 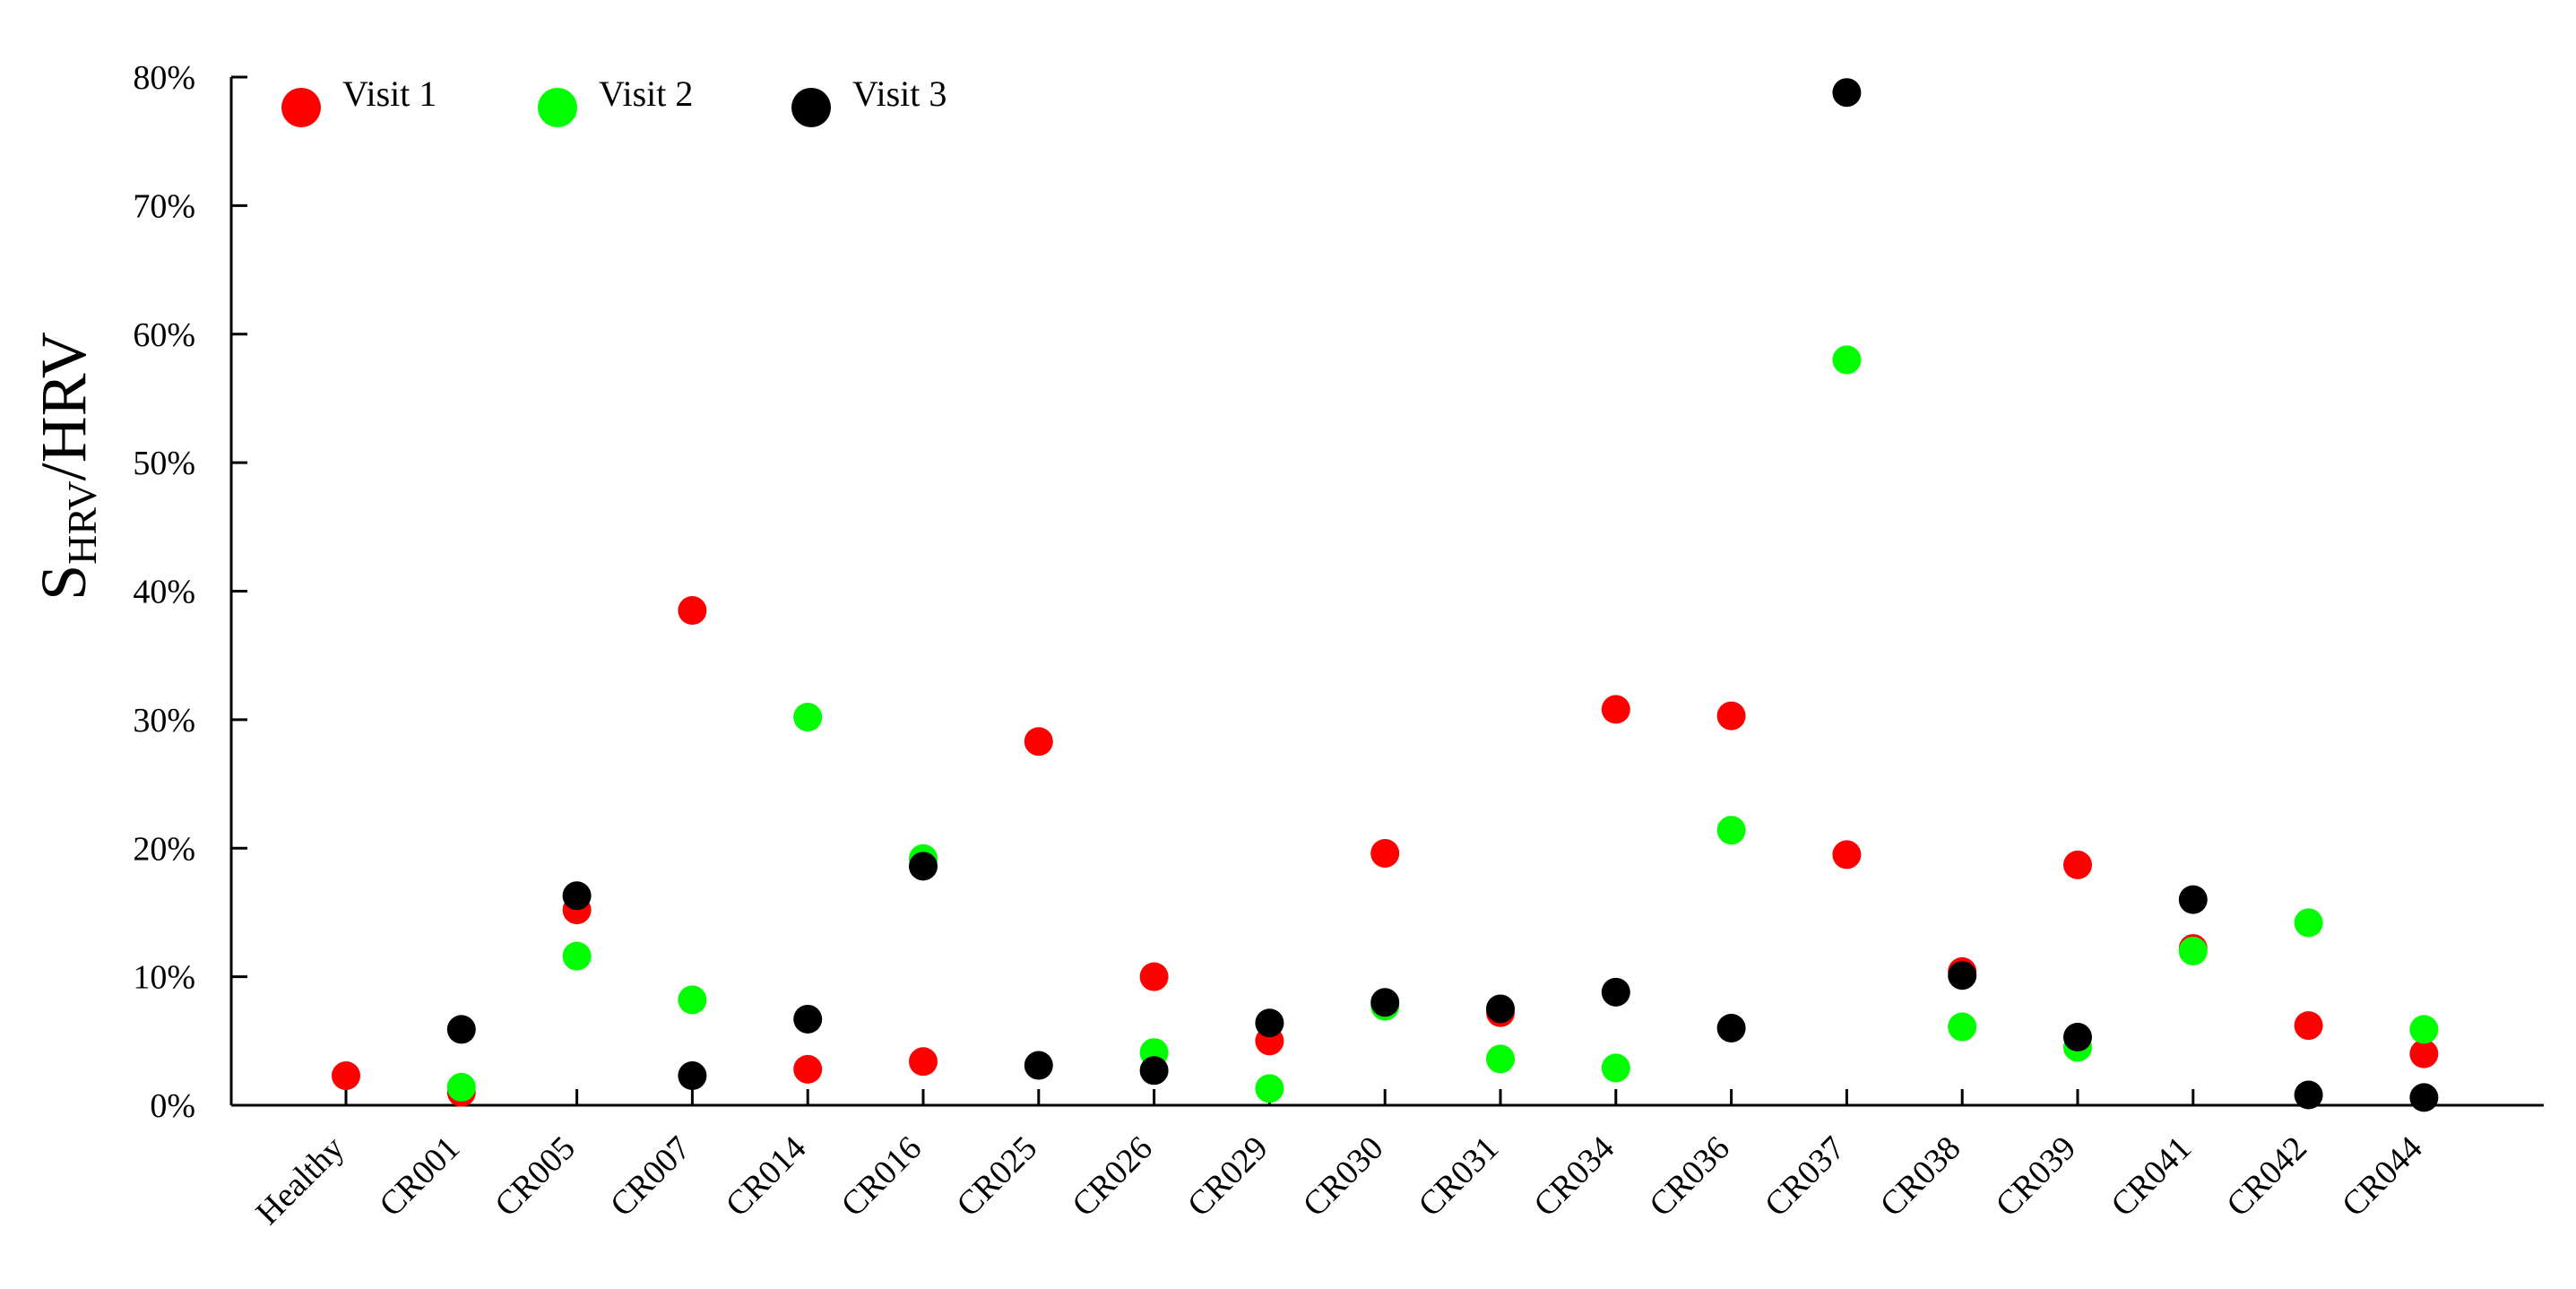 I want to click on legend-label: Visit 3, so click(x=899, y=94).